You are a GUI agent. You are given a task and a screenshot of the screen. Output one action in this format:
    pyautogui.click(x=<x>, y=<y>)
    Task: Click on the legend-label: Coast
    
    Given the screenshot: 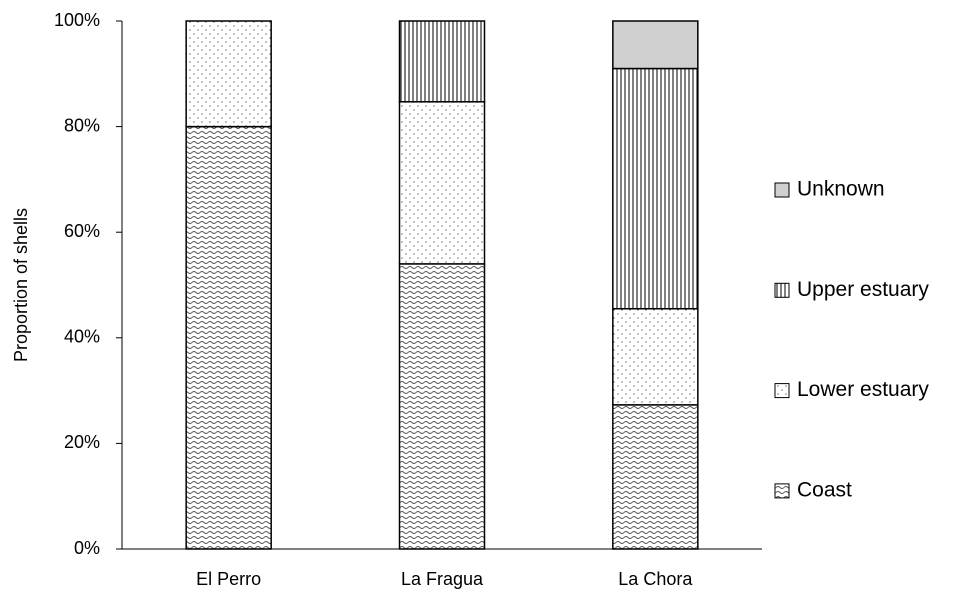 What is the action you would take?
    pyautogui.click(x=824, y=489)
    